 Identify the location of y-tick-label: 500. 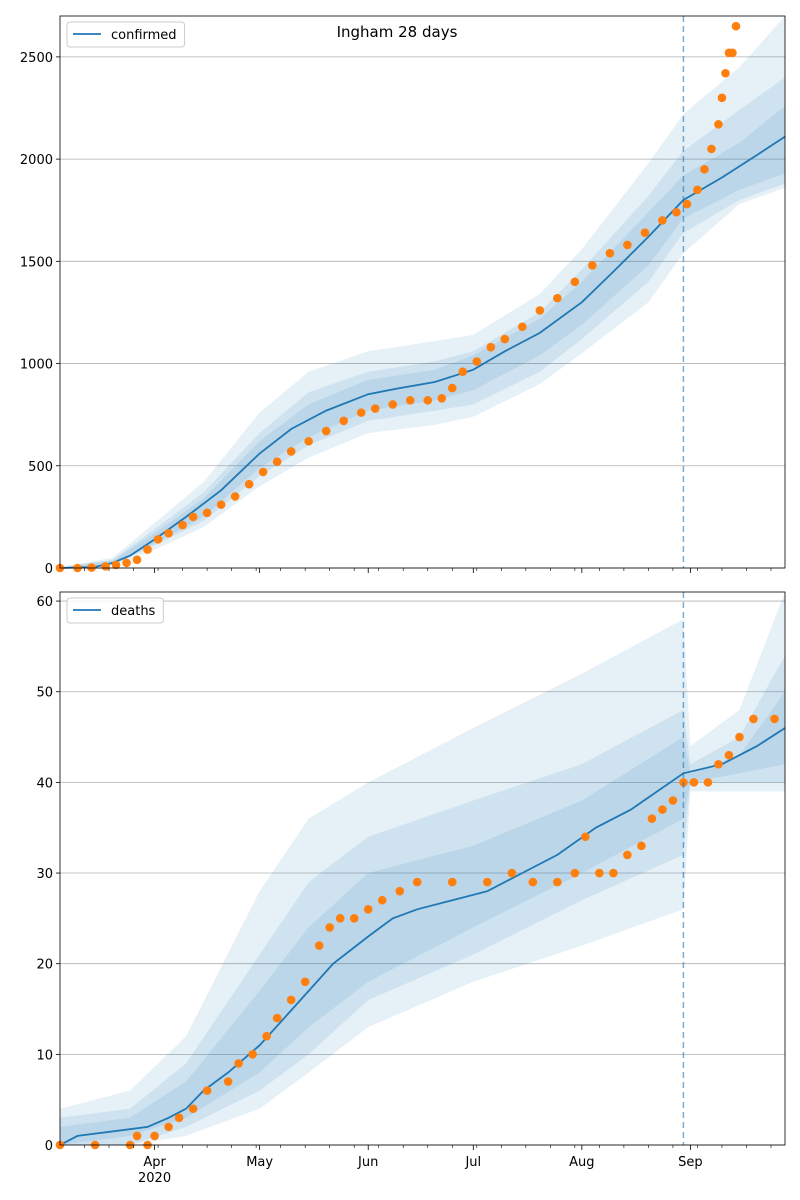
(40, 467).